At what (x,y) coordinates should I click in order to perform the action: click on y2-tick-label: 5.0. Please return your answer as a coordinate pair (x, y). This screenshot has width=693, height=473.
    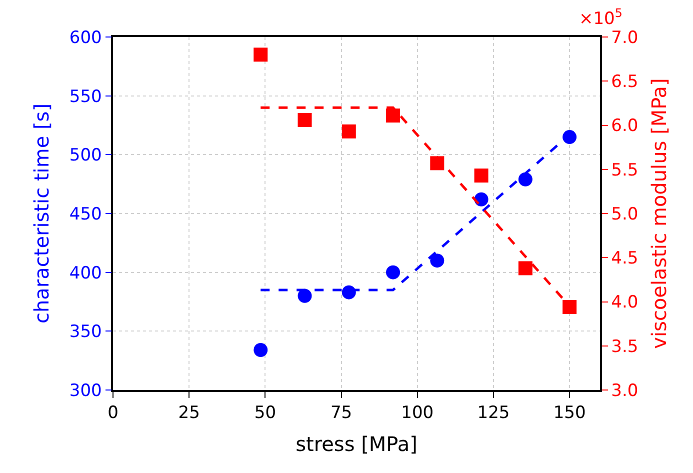
    Looking at the image, I should click on (624, 214).